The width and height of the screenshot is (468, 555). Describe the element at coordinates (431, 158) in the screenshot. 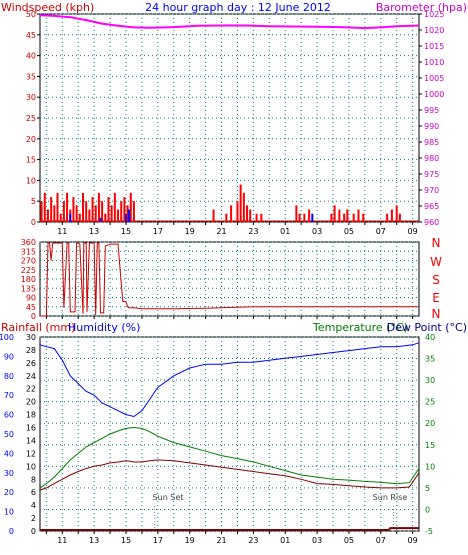

I see `baro-y-tick-label: 980` at that location.